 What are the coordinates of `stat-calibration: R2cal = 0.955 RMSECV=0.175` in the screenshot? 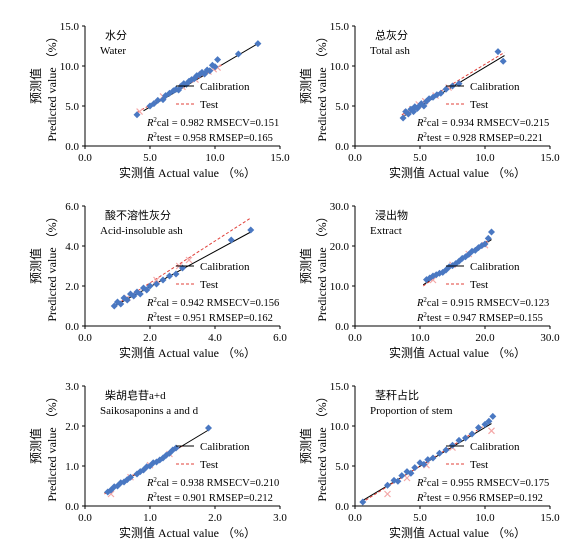 It's located at (482, 482).